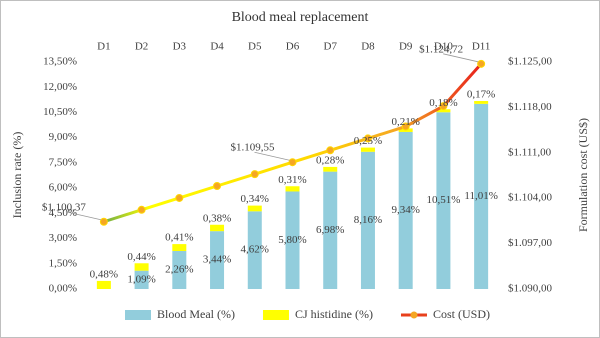 Image resolution: width=600 pixels, height=338 pixels. What do you see at coordinates (300, 17) in the screenshot?
I see `chart-title: Blood meal replacement` at bounding box center [300, 17].